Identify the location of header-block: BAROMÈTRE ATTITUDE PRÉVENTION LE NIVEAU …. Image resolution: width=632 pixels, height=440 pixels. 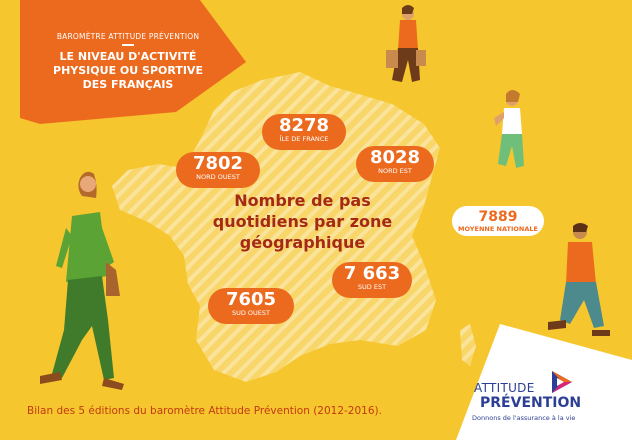
(128, 62).